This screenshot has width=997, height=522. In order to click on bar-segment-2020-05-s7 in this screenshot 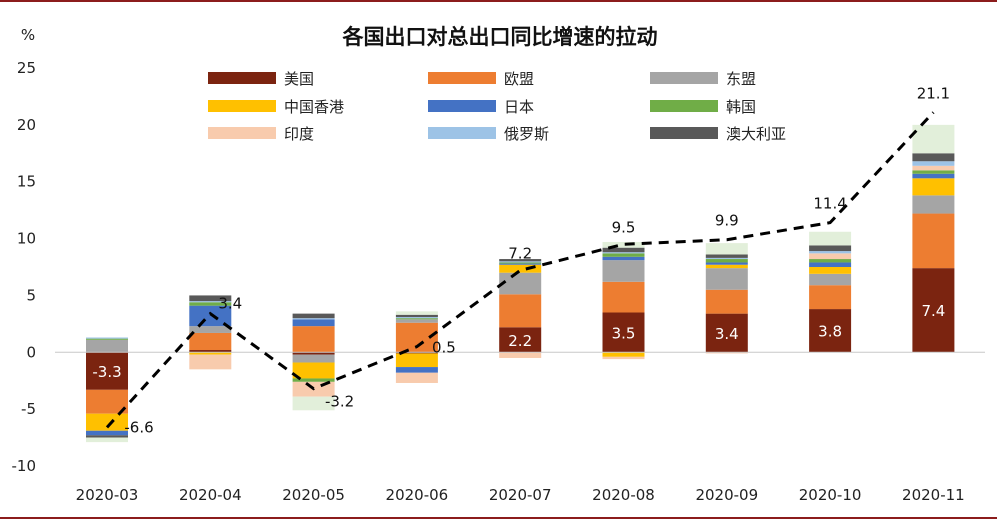, I will do `click(313, 319)`.